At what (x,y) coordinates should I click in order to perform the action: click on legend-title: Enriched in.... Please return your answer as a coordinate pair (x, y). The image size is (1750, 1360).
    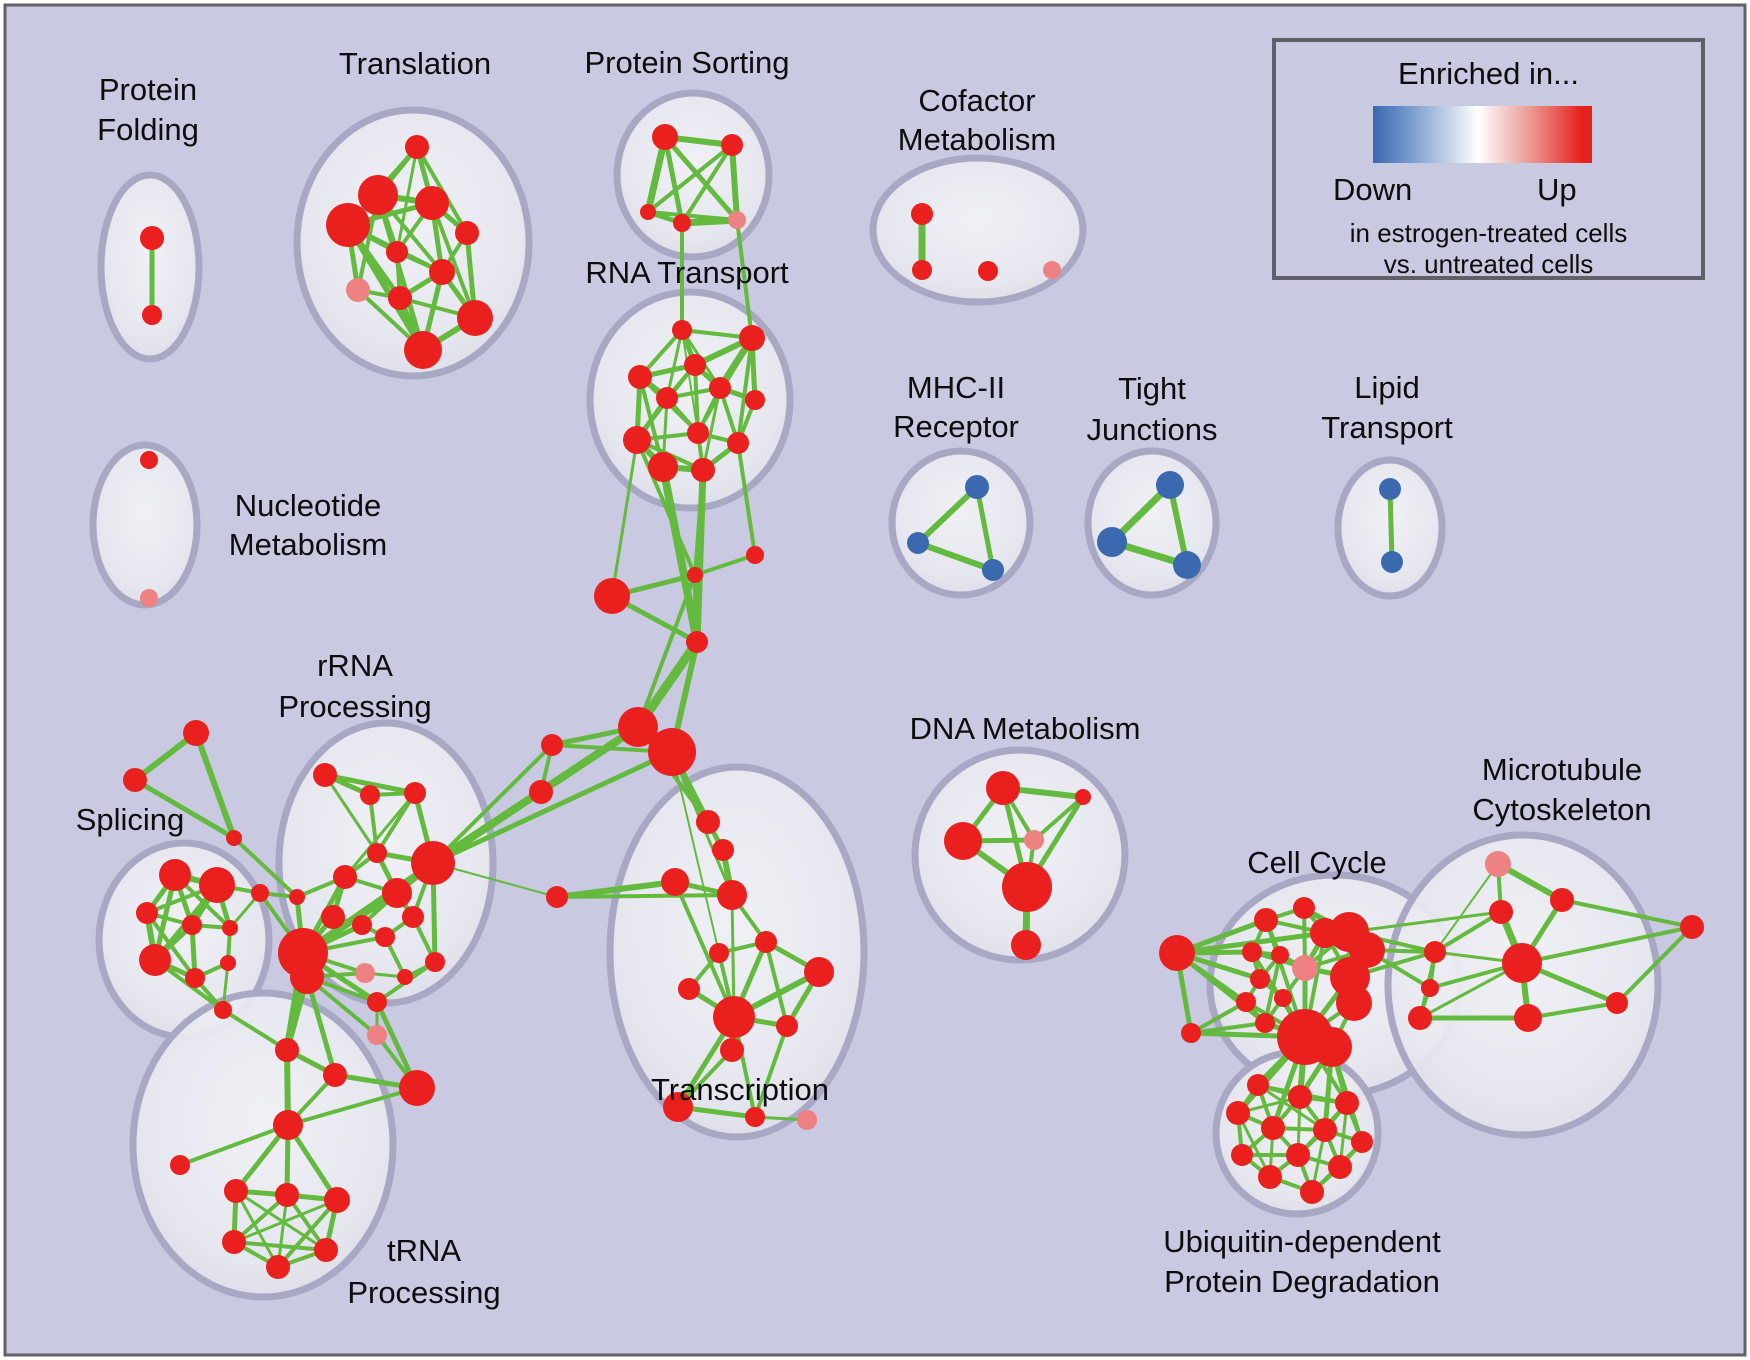
    Looking at the image, I should click on (1488, 73).